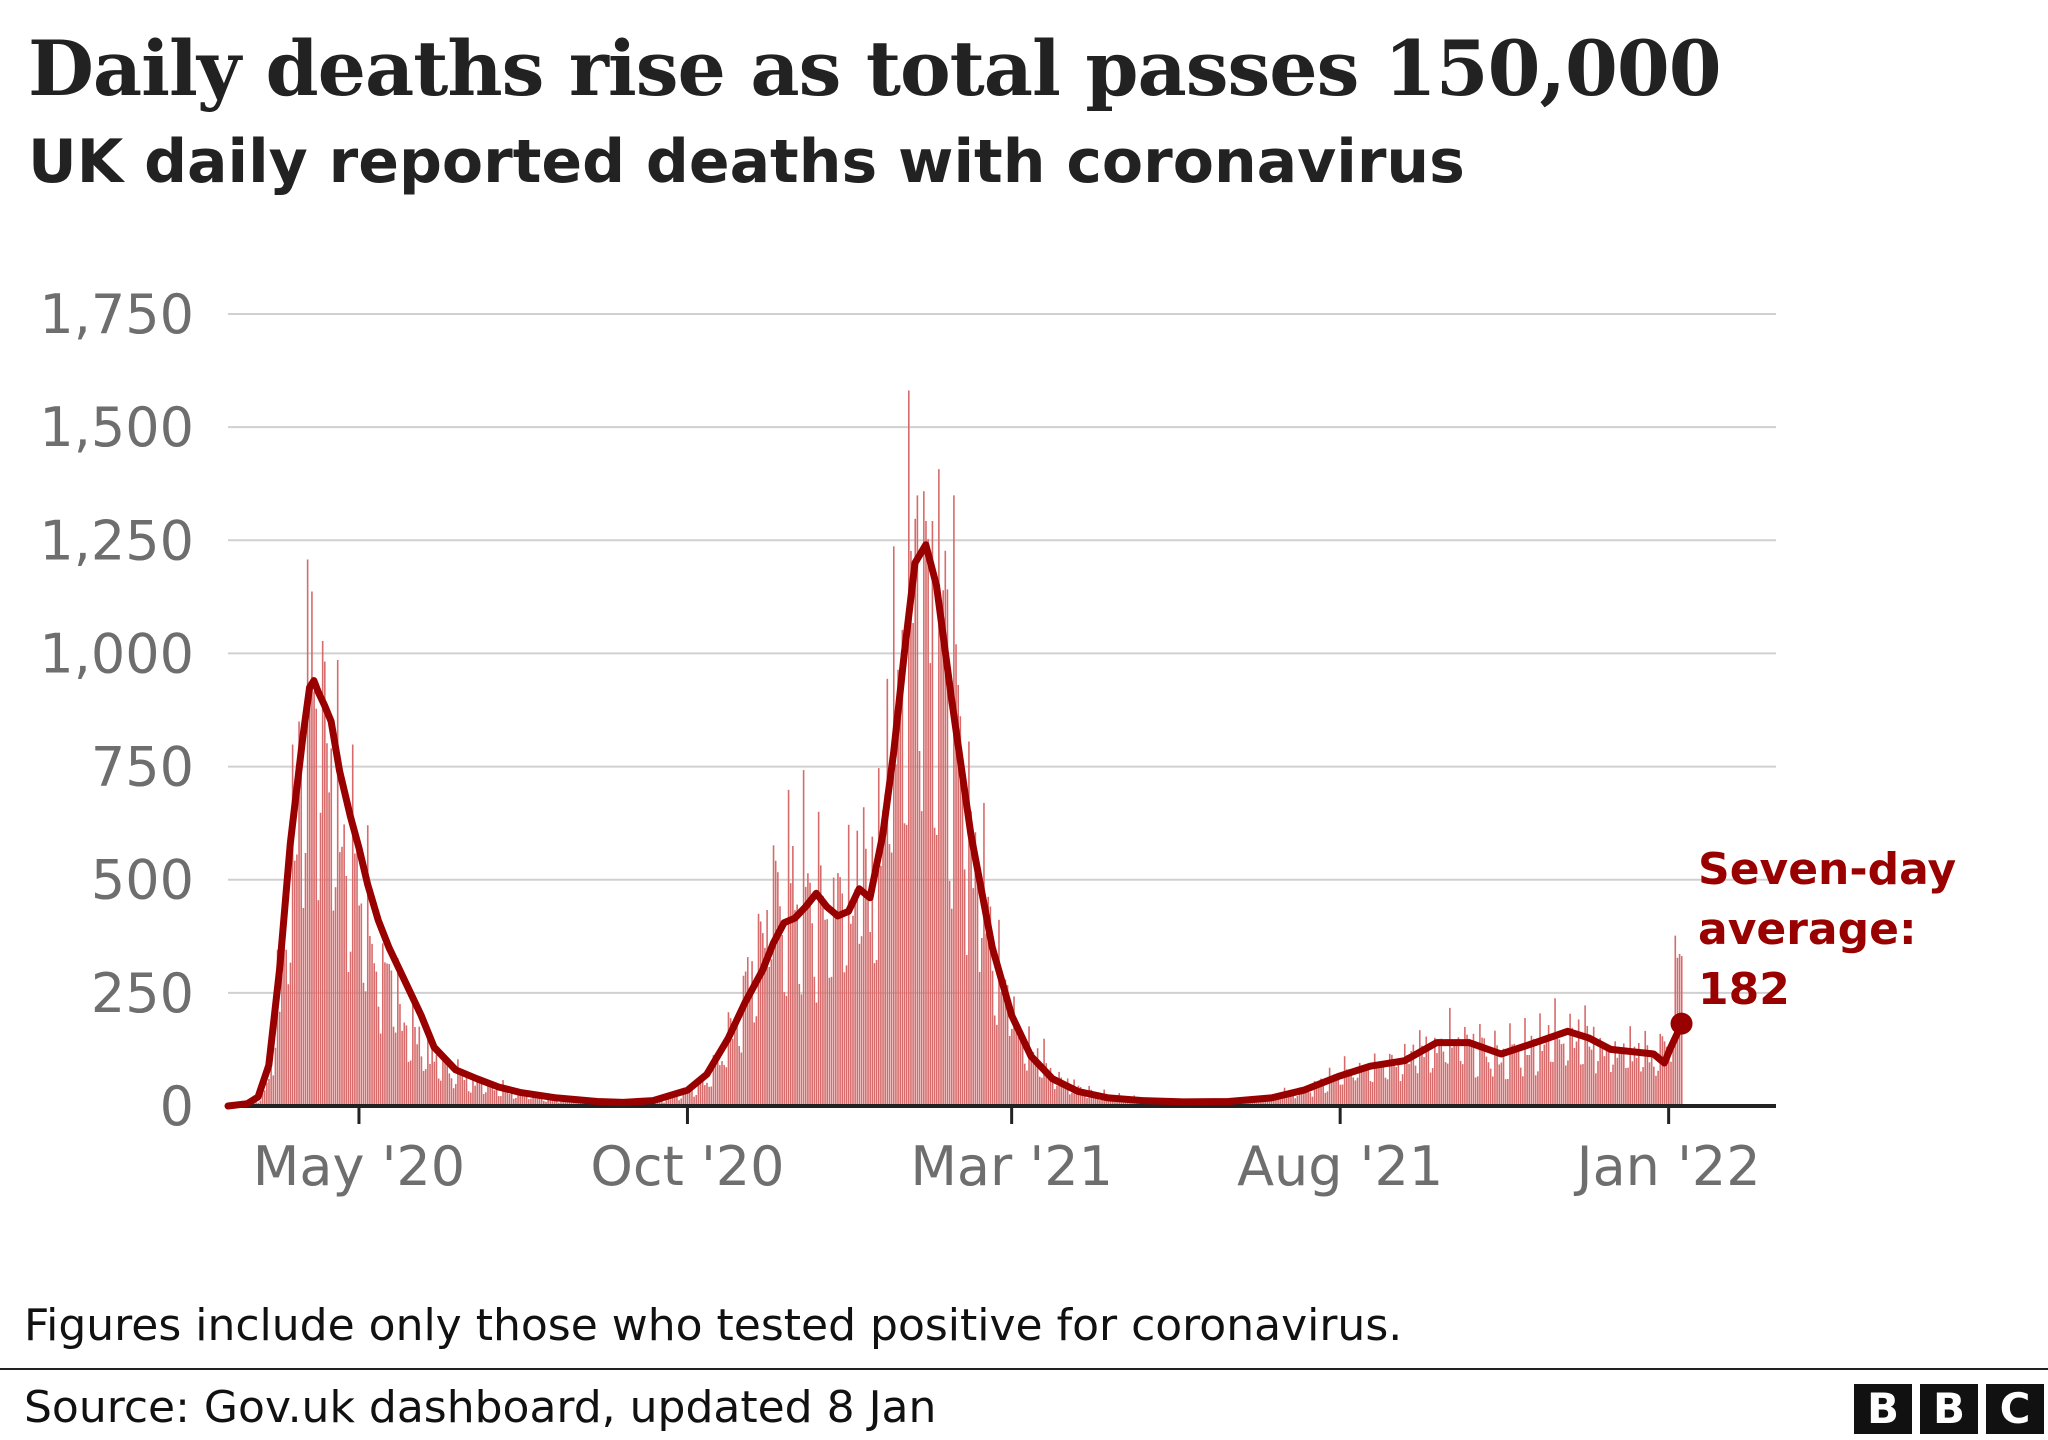 The width and height of the screenshot is (2048, 1440). What do you see at coordinates (1681, 1023) in the screenshot?
I see `latest-average-marker` at bounding box center [1681, 1023].